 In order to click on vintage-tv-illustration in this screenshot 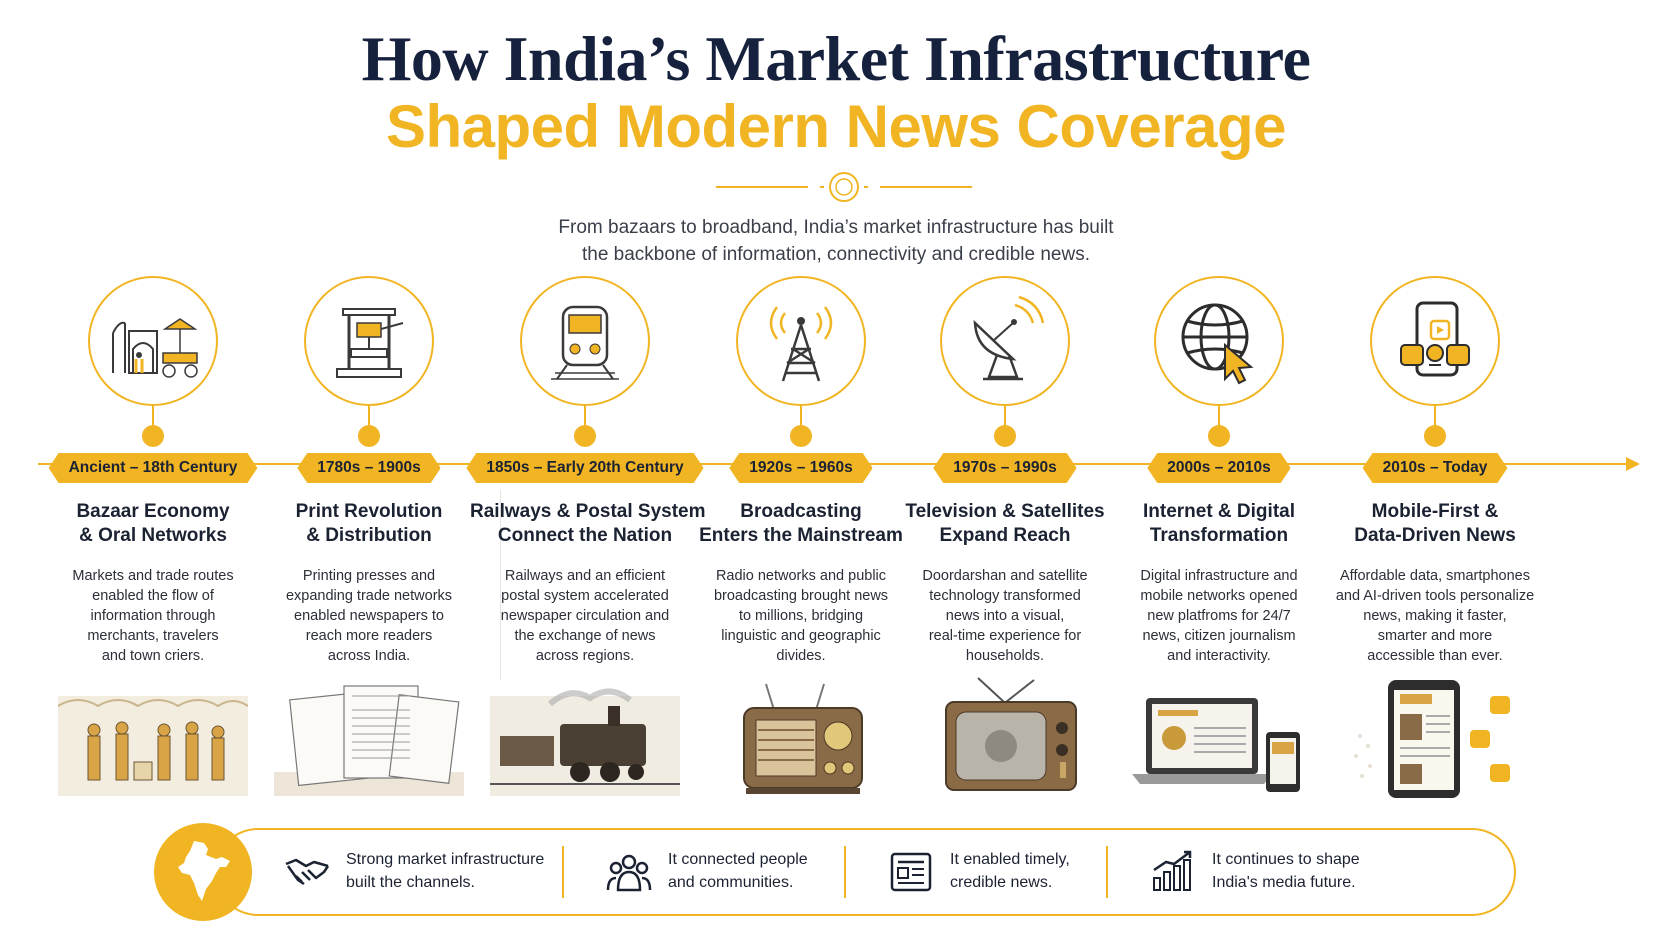, I will do `click(1011, 734)`.